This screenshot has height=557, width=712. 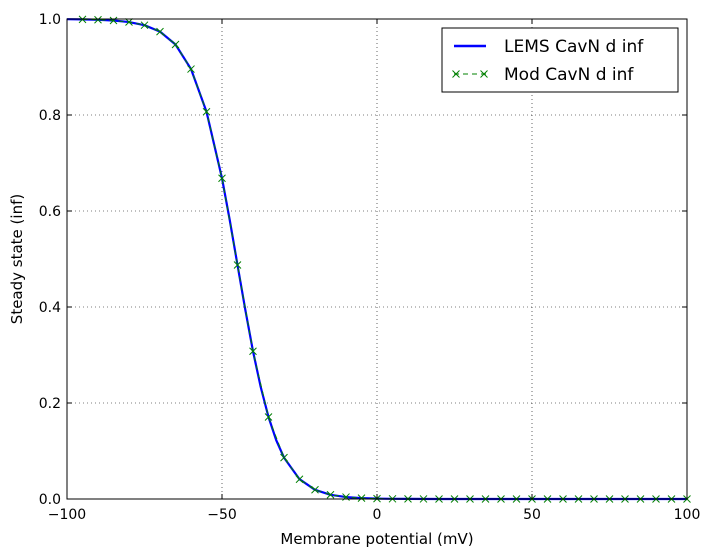 What do you see at coordinates (569, 75) in the screenshot?
I see `legend-label: Mod CavN d inf` at bounding box center [569, 75].